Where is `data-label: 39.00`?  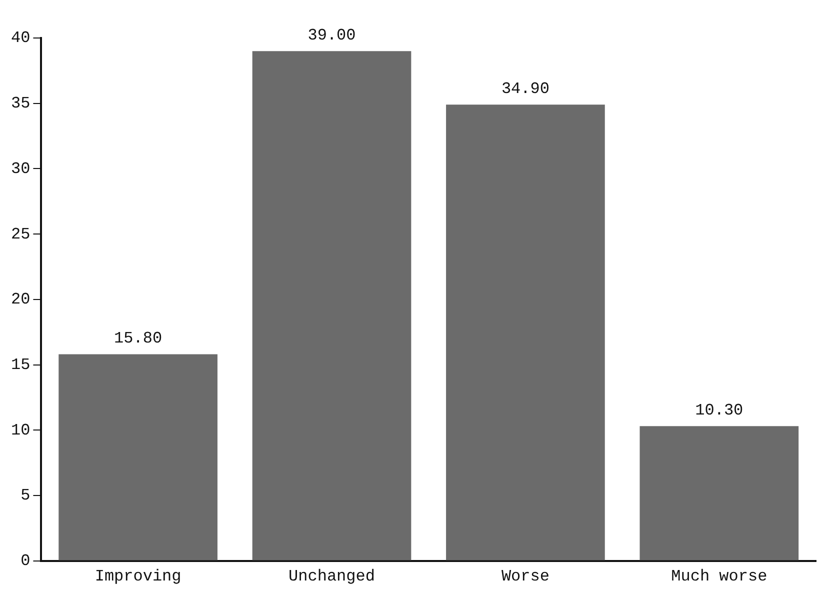
data-label: 39.00 is located at coordinates (332, 35).